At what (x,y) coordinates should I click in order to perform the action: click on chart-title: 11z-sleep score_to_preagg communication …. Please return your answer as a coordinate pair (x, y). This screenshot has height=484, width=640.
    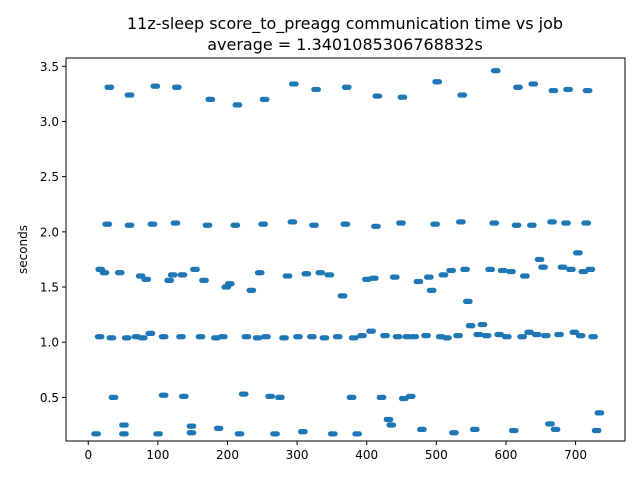
    Looking at the image, I should click on (345, 24).